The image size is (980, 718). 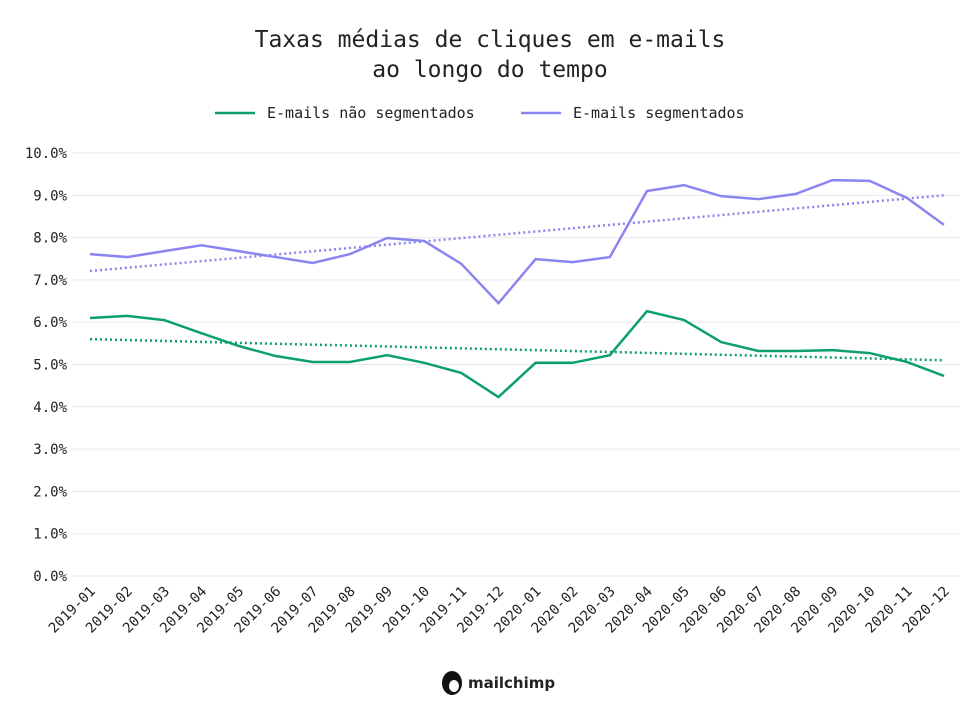 I want to click on y-tick-label: 1.0%, so click(x=50, y=535).